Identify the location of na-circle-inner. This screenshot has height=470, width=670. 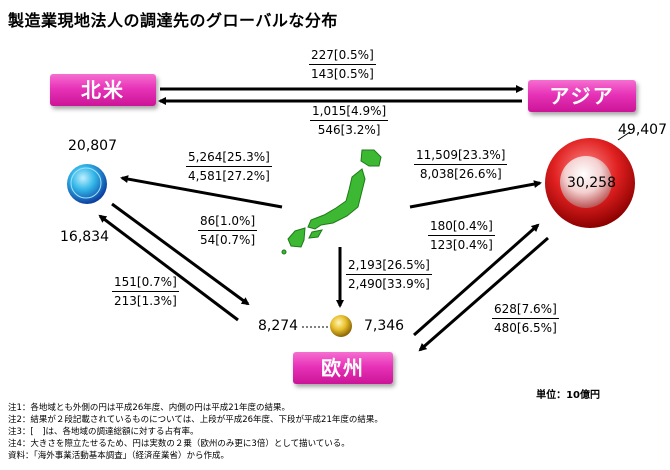
(86, 183).